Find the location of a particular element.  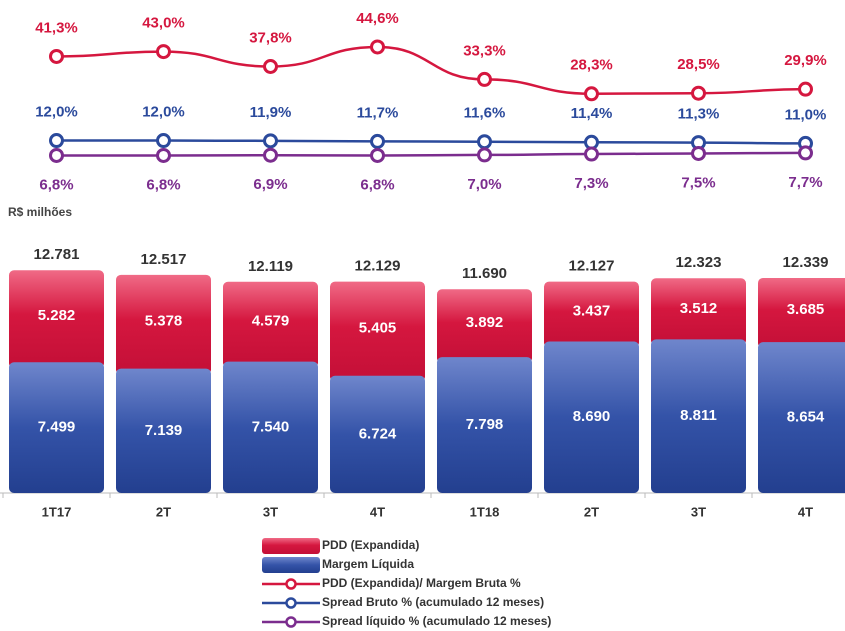

data-label: 11,3% is located at coordinates (699, 114).